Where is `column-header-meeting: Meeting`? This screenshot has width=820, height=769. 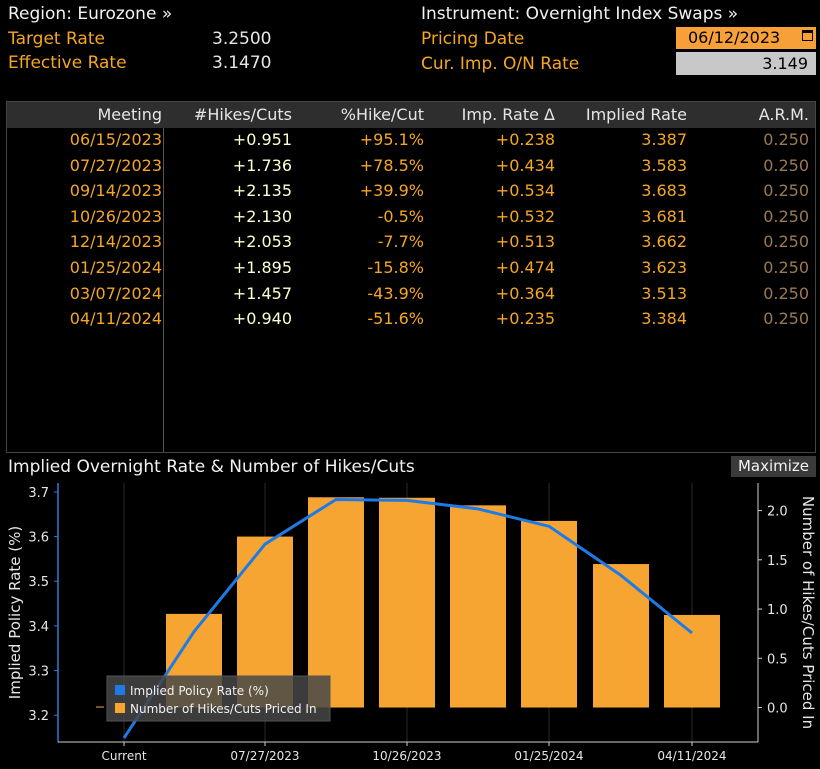
column-header-meeting: Meeting is located at coordinates (129, 114).